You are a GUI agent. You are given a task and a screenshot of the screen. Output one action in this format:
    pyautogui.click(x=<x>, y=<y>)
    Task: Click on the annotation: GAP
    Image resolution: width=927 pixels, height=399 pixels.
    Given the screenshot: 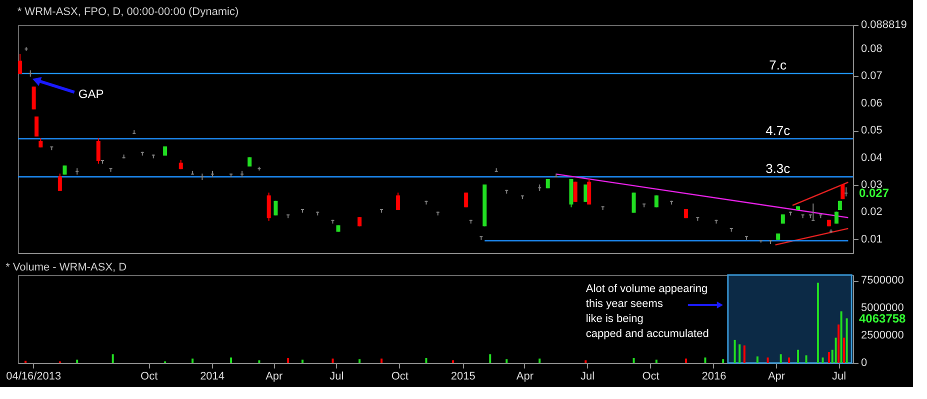 What is the action you would take?
    pyautogui.click(x=91, y=94)
    